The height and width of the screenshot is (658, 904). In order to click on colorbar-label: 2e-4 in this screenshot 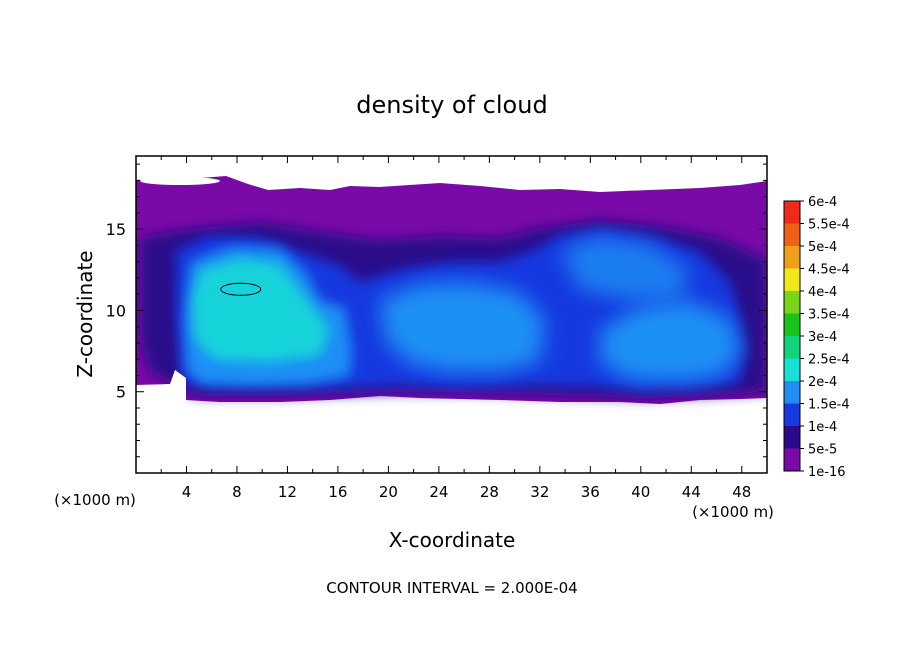, I will do `click(822, 382)`.